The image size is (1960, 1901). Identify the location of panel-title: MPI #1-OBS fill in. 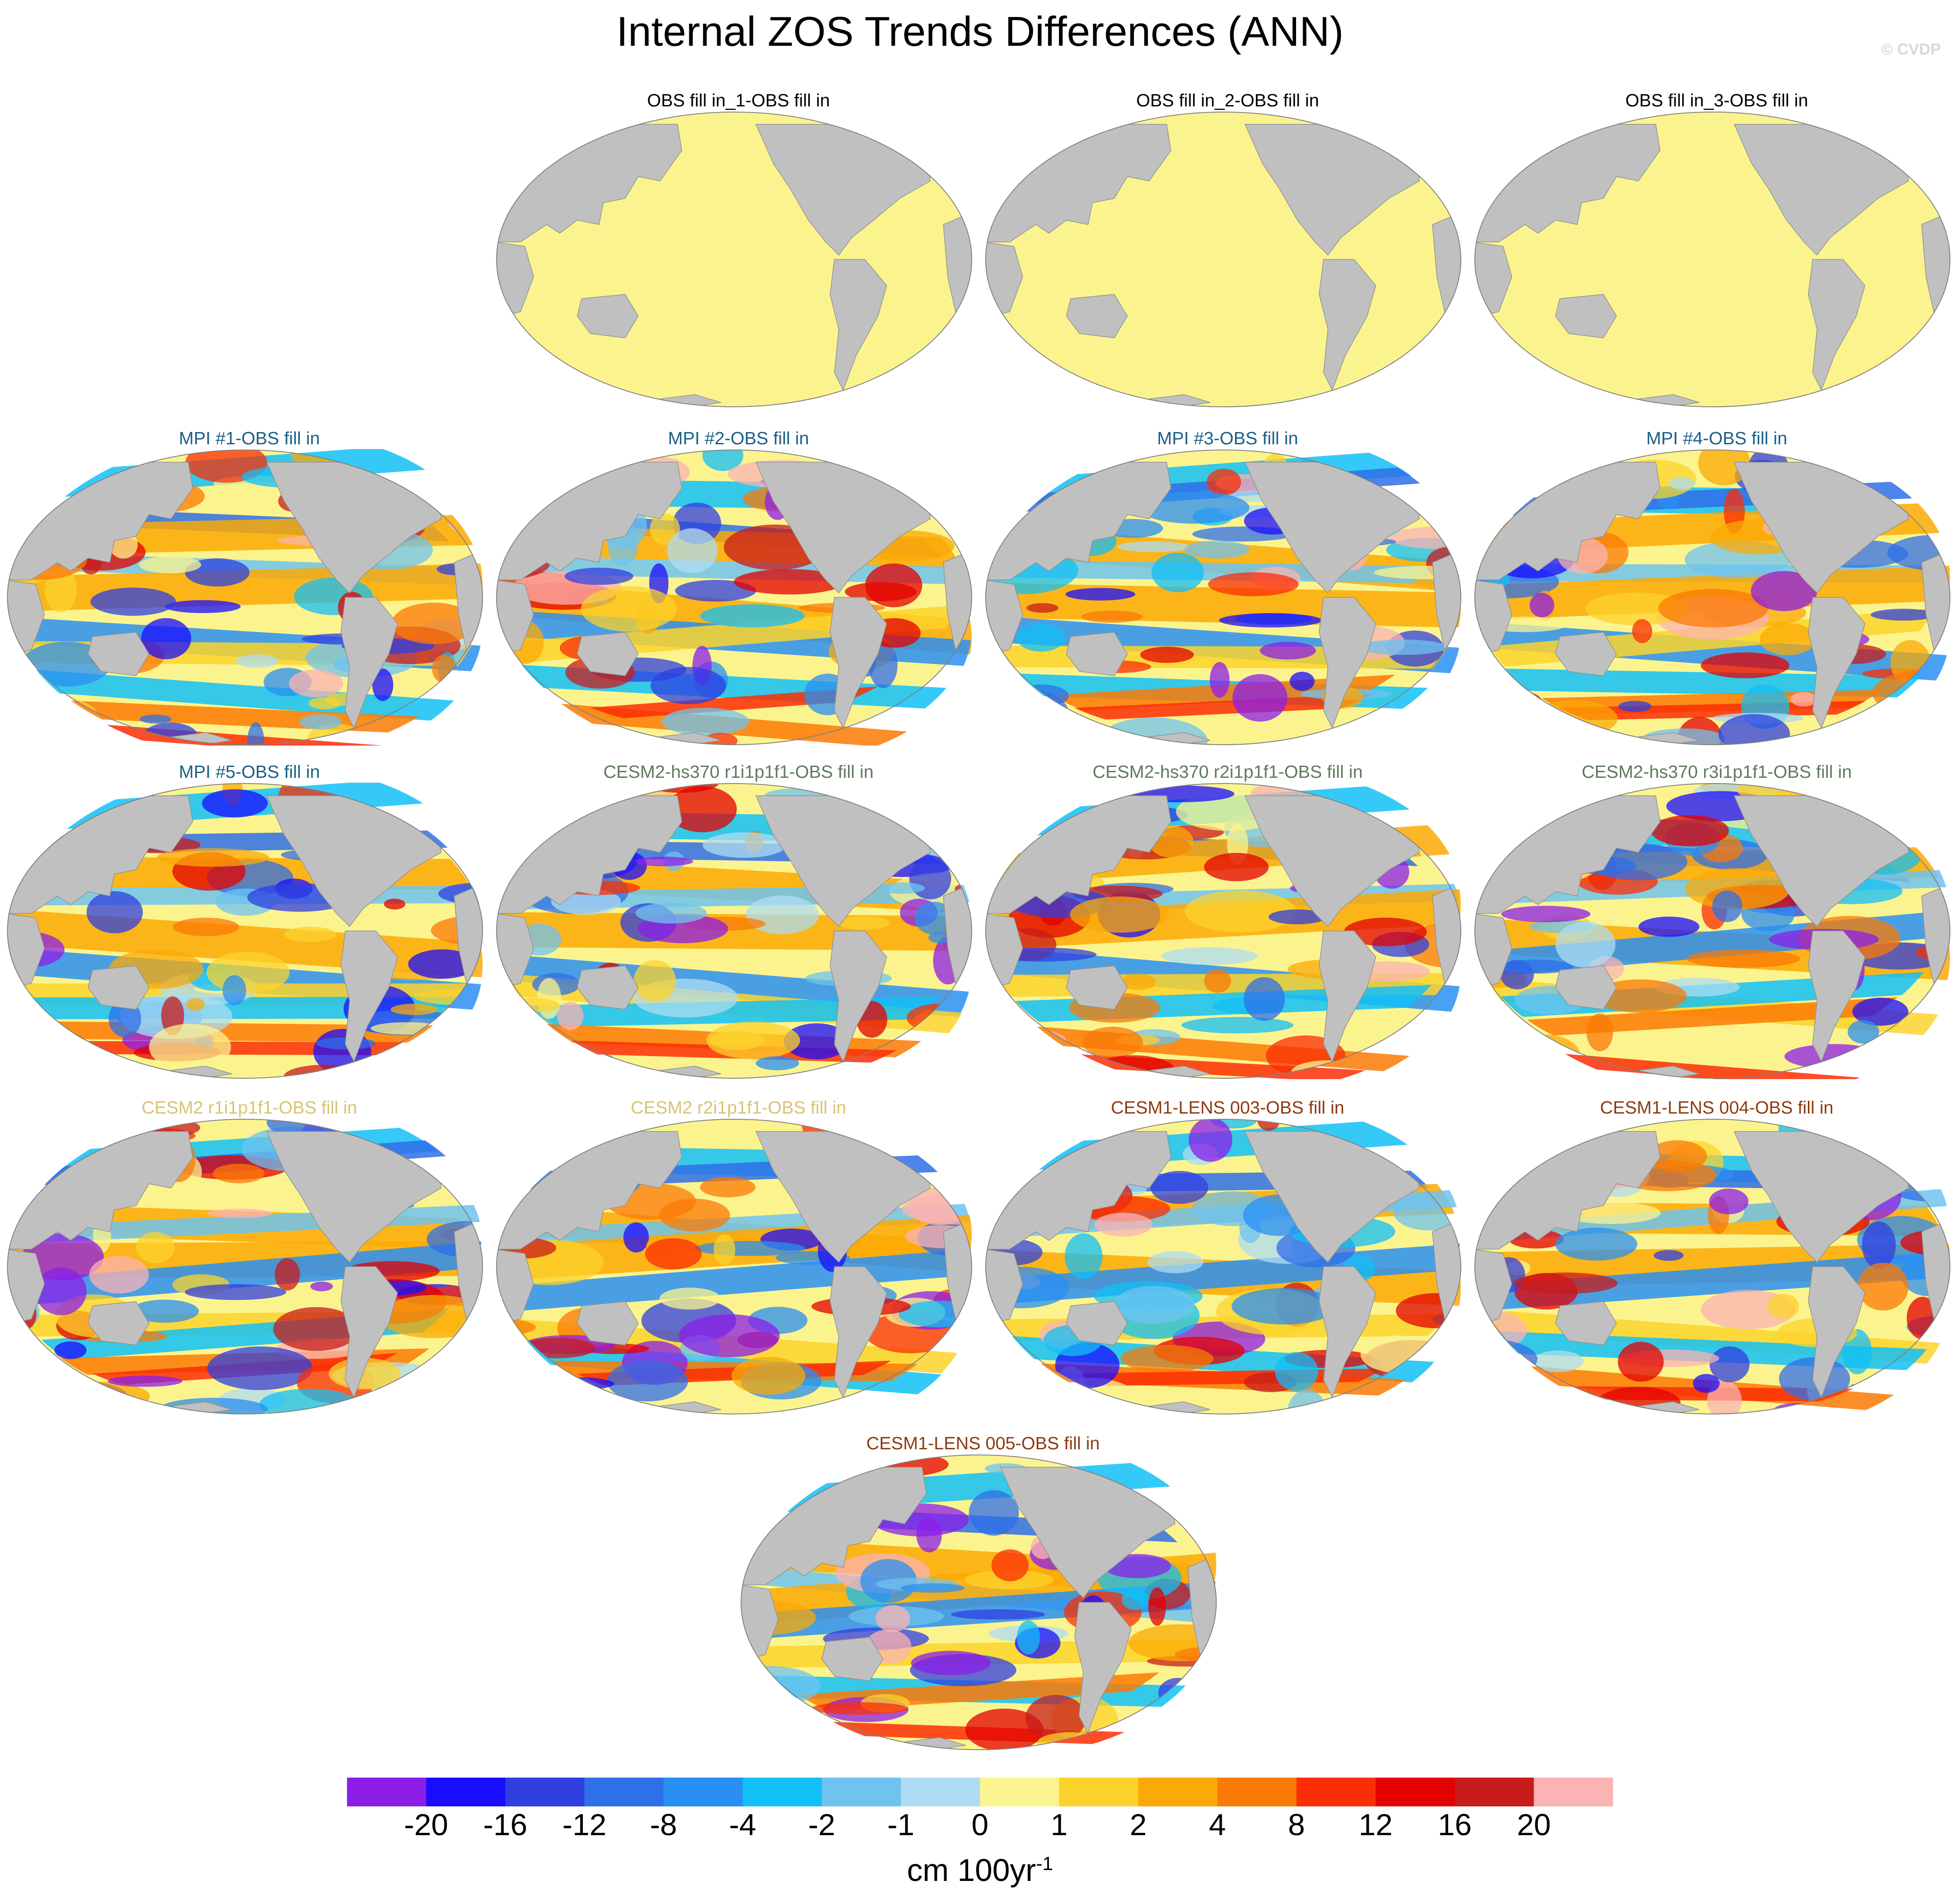
(249, 438).